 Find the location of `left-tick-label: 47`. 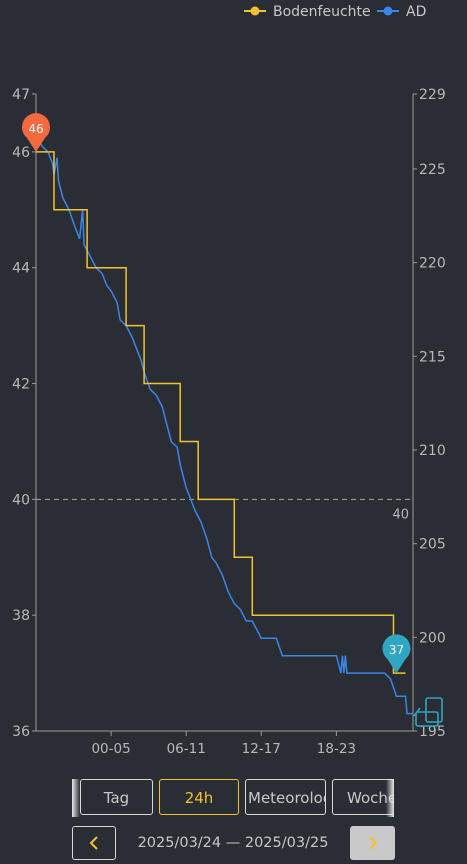

left-tick-label: 47 is located at coordinates (21, 95).